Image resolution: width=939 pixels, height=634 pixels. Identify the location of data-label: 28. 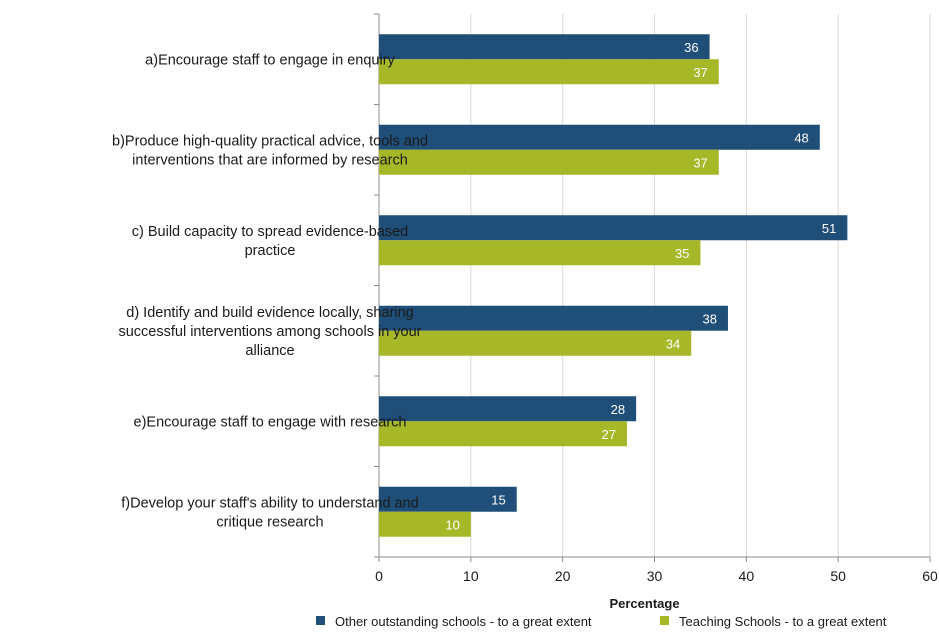
(618, 409).